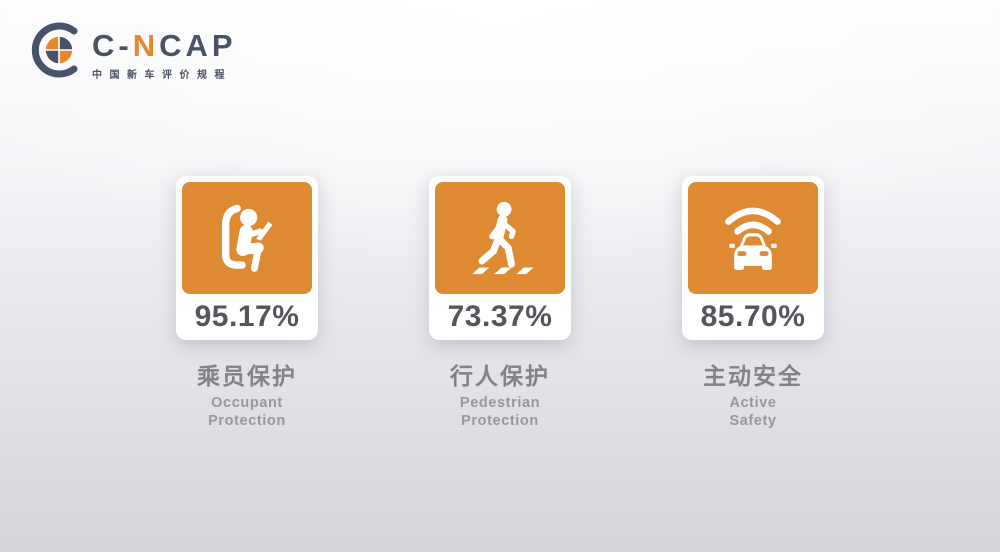 The height and width of the screenshot is (552, 1000). Describe the element at coordinates (752, 412) in the screenshot. I see `score-label-en-active-safety: Active Safety` at that location.